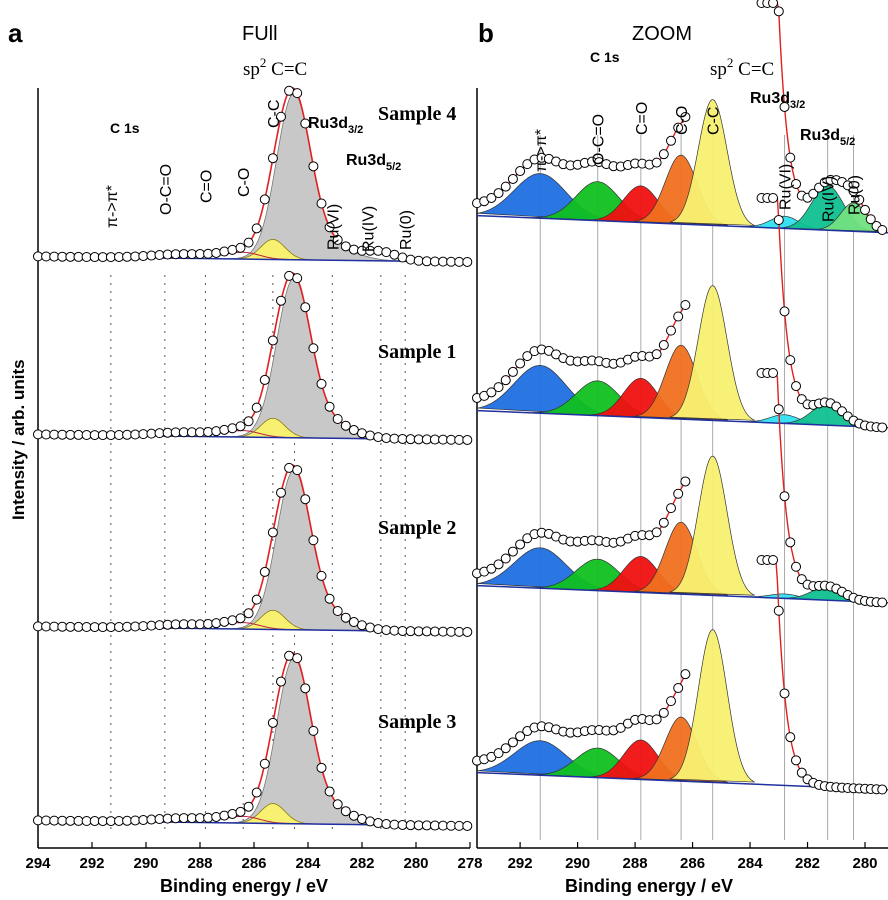 The image size is (888, 900). I want to click on sample-label-2: Sample 2, so click(417, 528).